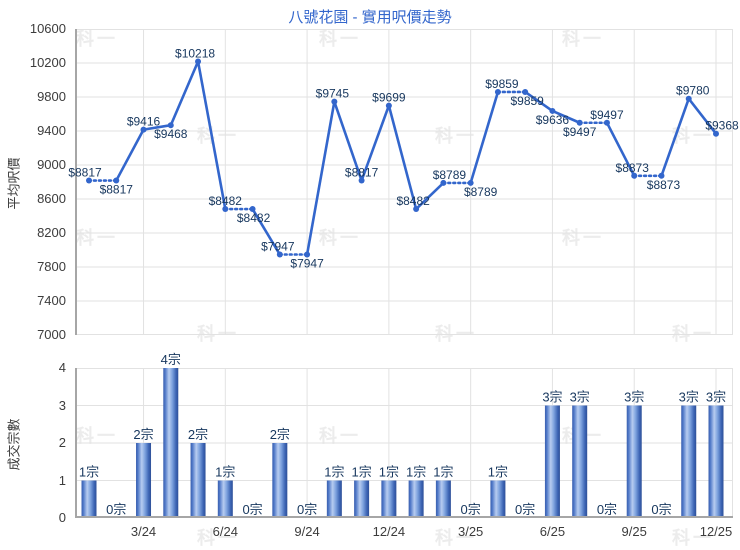 This screenshot has width=740, height=550. What do you see at coordinates (333, 94) in the screenshot?
I see `price-point-label: $9745` at bounding box center [333, 94].